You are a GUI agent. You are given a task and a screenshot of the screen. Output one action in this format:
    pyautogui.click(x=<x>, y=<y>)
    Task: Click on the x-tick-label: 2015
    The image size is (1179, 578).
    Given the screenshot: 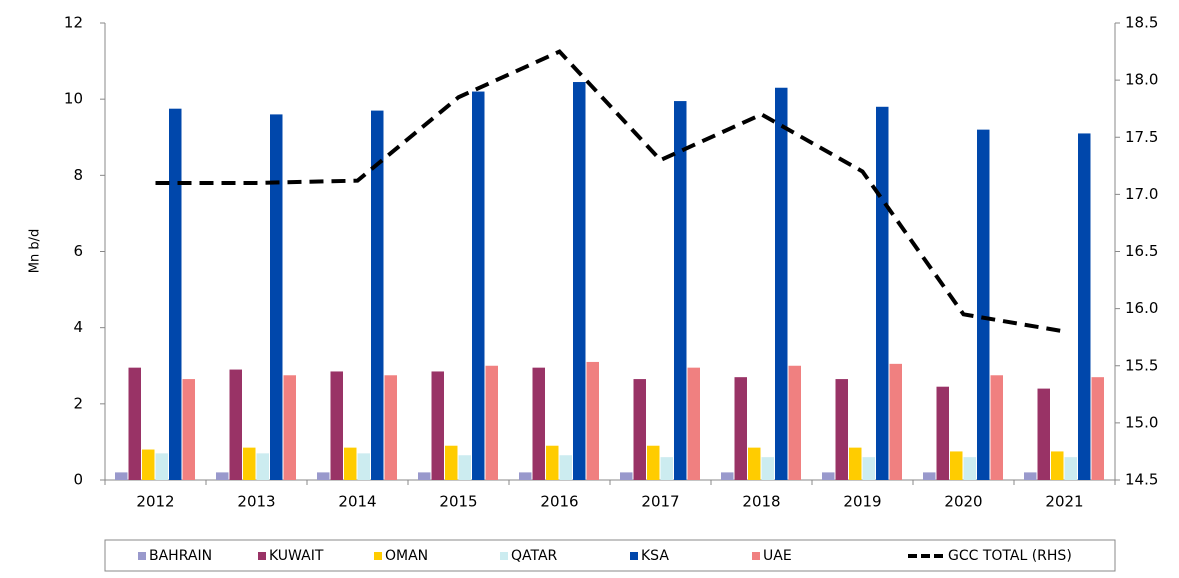 What is the action you would take?
    pyautogui.click(x=458, y=502)
    